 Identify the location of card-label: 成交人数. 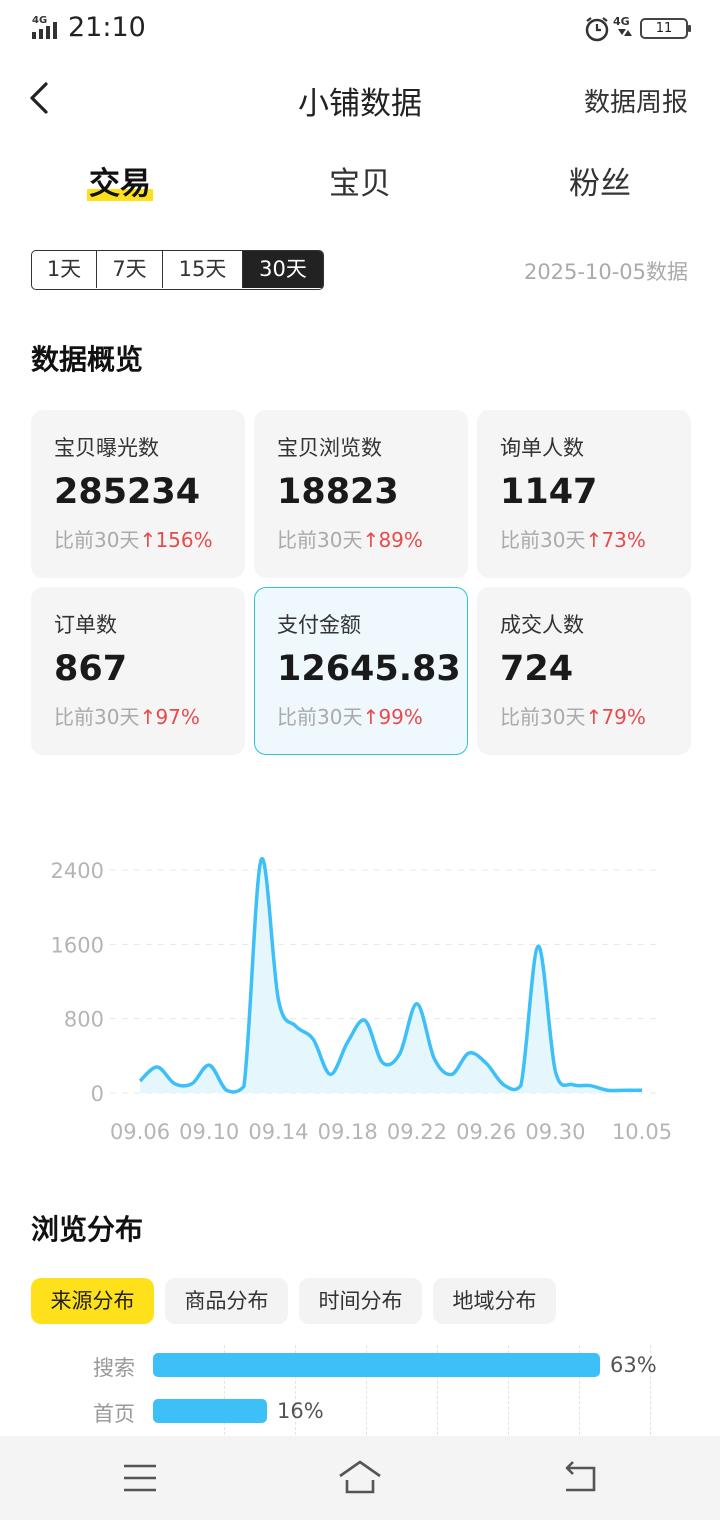
(542, 625).